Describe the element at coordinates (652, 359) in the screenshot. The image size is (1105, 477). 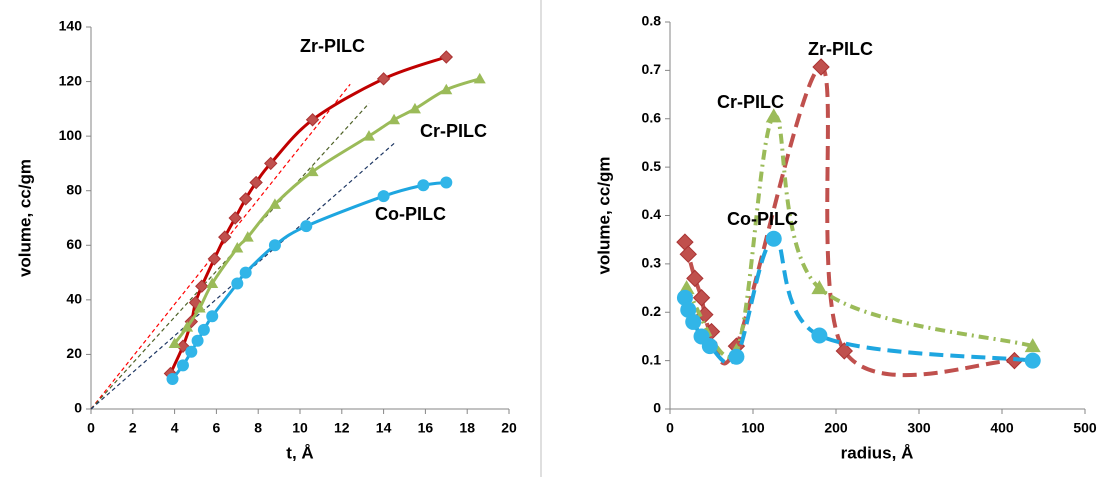
I see `y-tick-label: 0.1` at that location.